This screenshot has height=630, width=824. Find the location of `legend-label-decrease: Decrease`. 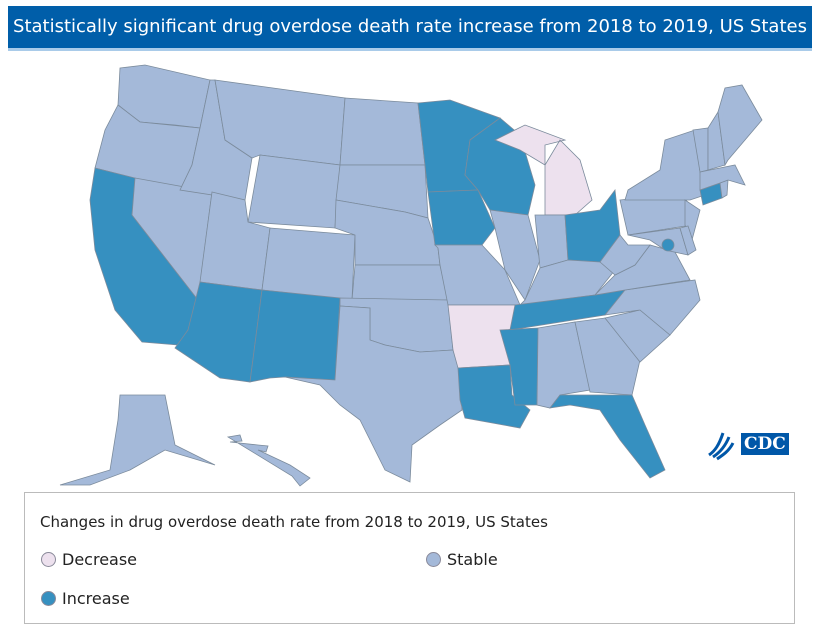

legend-label-decrease: Decrease is located at coordinates (100, 559).